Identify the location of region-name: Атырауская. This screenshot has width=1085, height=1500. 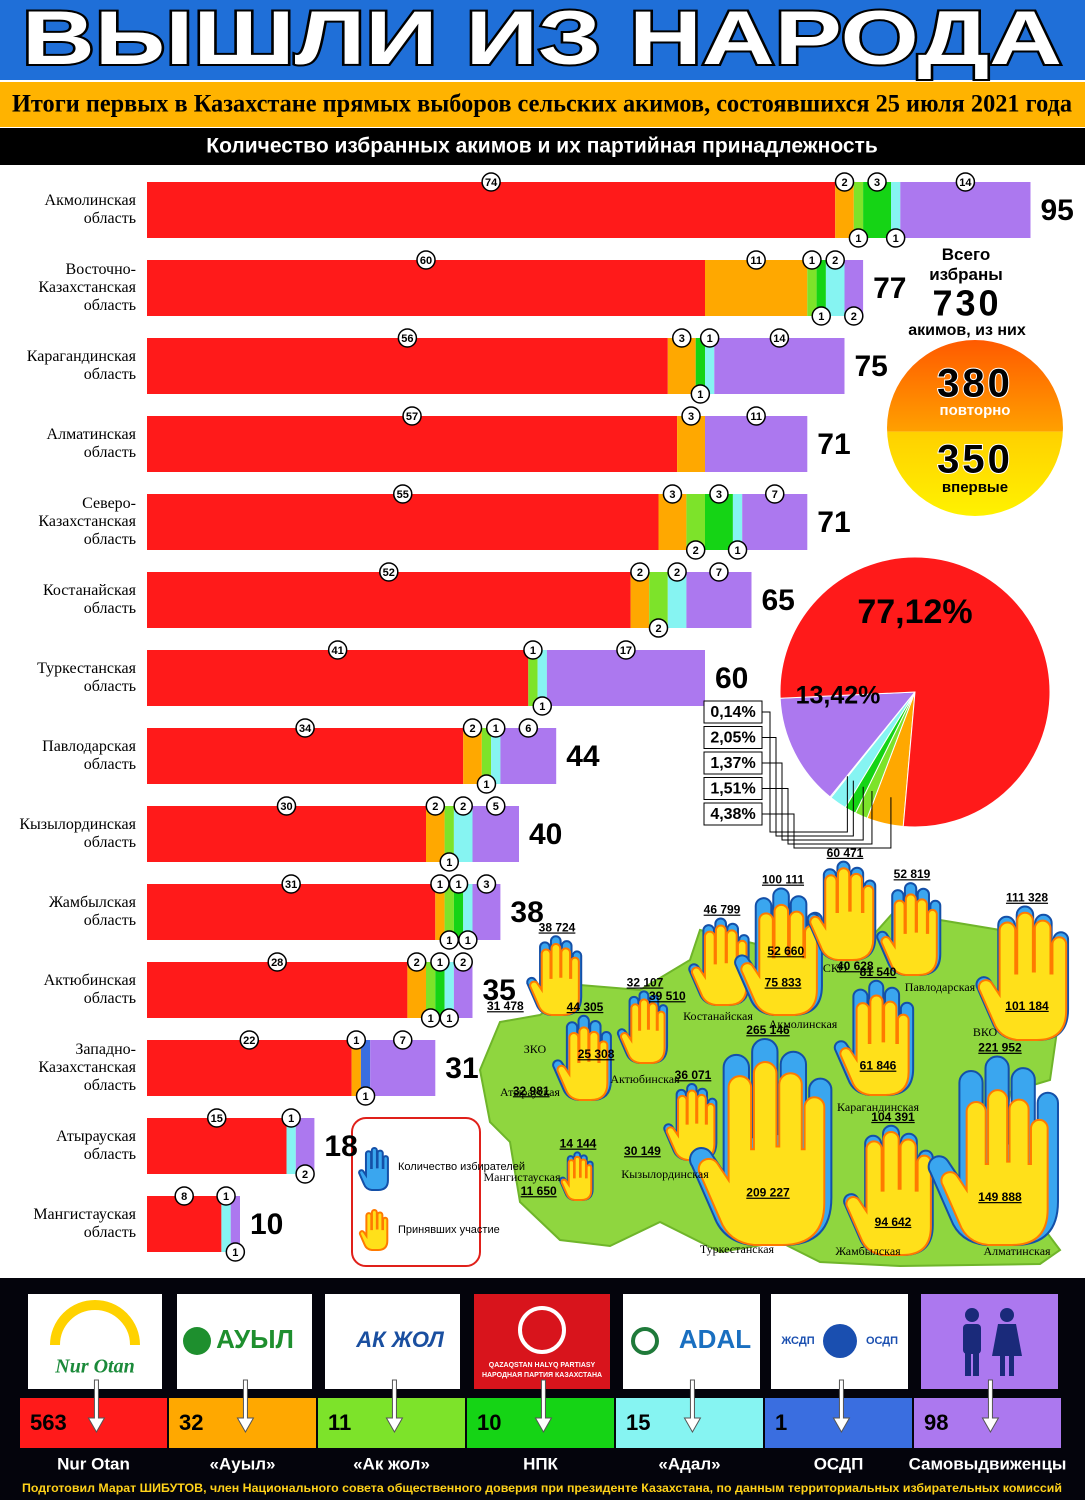
(530, 1092).